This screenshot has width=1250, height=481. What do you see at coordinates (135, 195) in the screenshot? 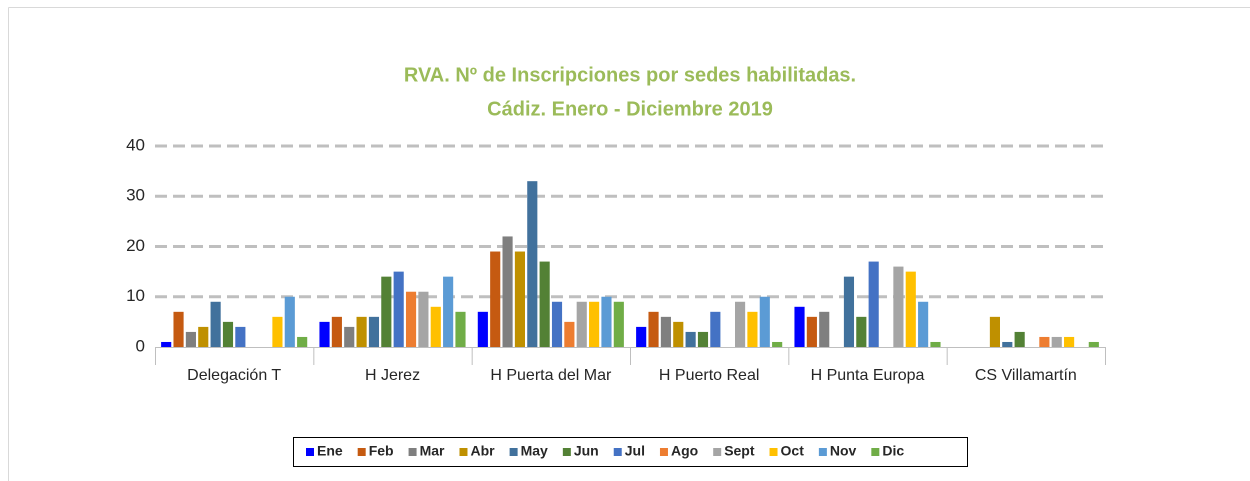
I see `y-tick-label: 30` at bounding box center [135, 195].